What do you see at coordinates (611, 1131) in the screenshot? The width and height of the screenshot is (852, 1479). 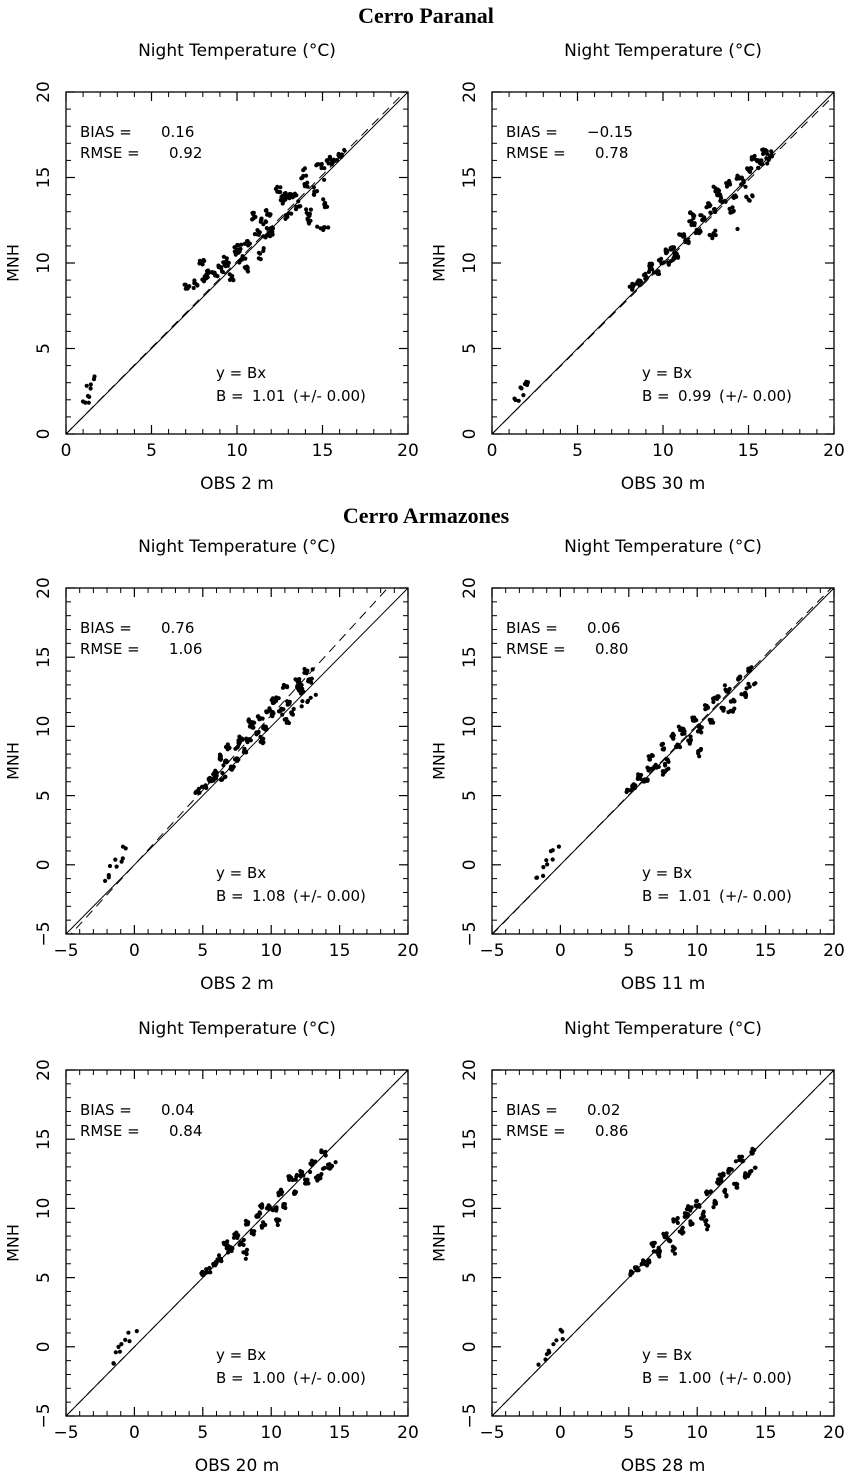 I see `rmse-value: 0.86` at bounding box center [611, 1131].